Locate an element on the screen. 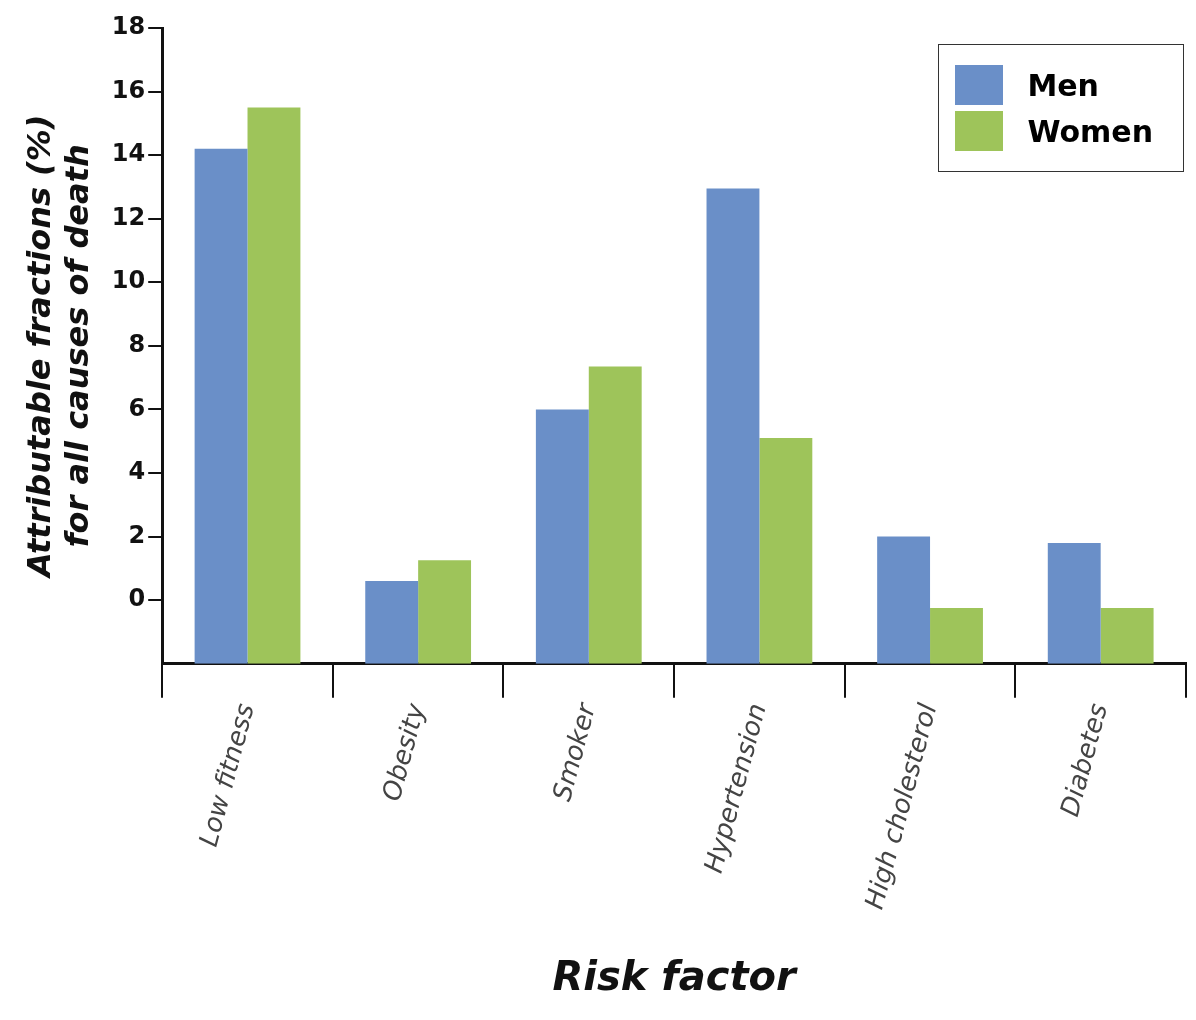 This screenshot has width=1196, height=1020. y-tick-label: 6 is located at coordinates (137, 407).